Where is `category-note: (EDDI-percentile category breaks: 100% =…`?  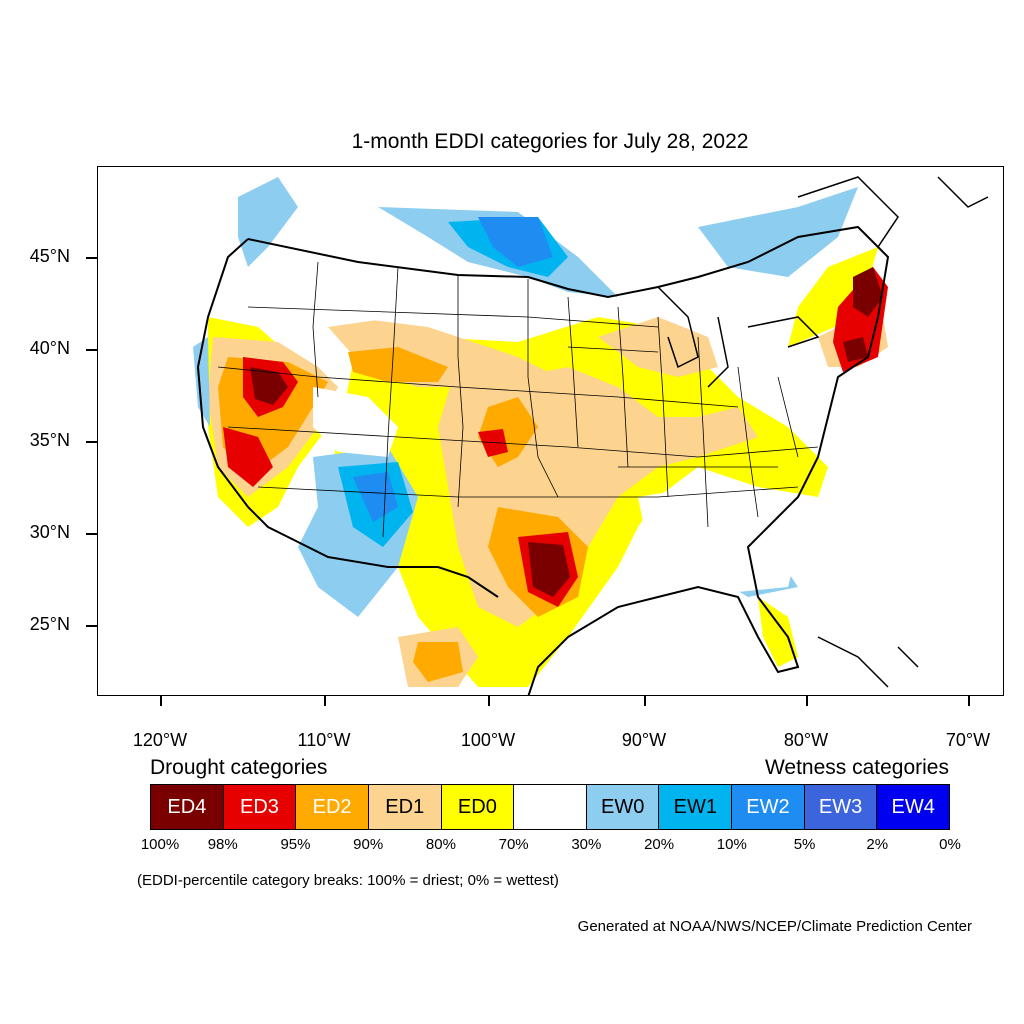 category-note: (EDDI-percentile category breaks: 100% =… is located at coordinates (348, 880).